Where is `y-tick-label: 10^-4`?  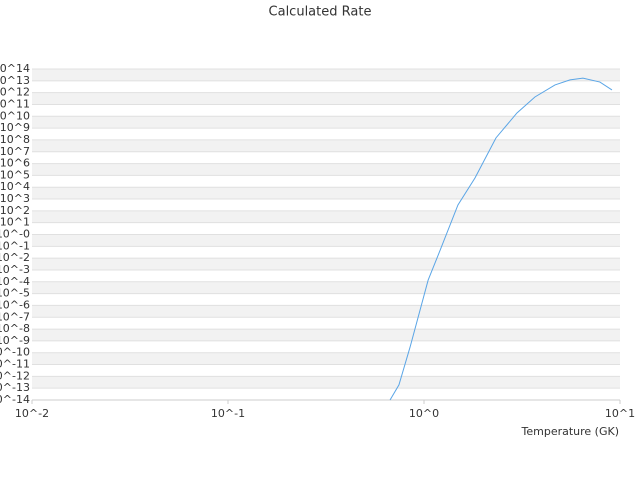
y-tick-label: 10^-4 is located at coordinates (15, 281).